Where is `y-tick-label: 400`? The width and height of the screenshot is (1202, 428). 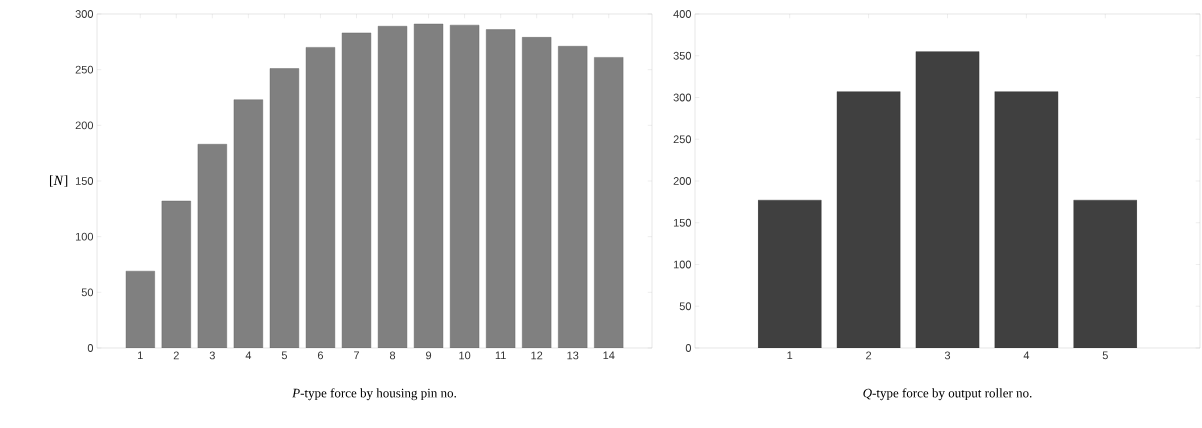
y-tick-label: 400 is located at coordinates (682, 14).